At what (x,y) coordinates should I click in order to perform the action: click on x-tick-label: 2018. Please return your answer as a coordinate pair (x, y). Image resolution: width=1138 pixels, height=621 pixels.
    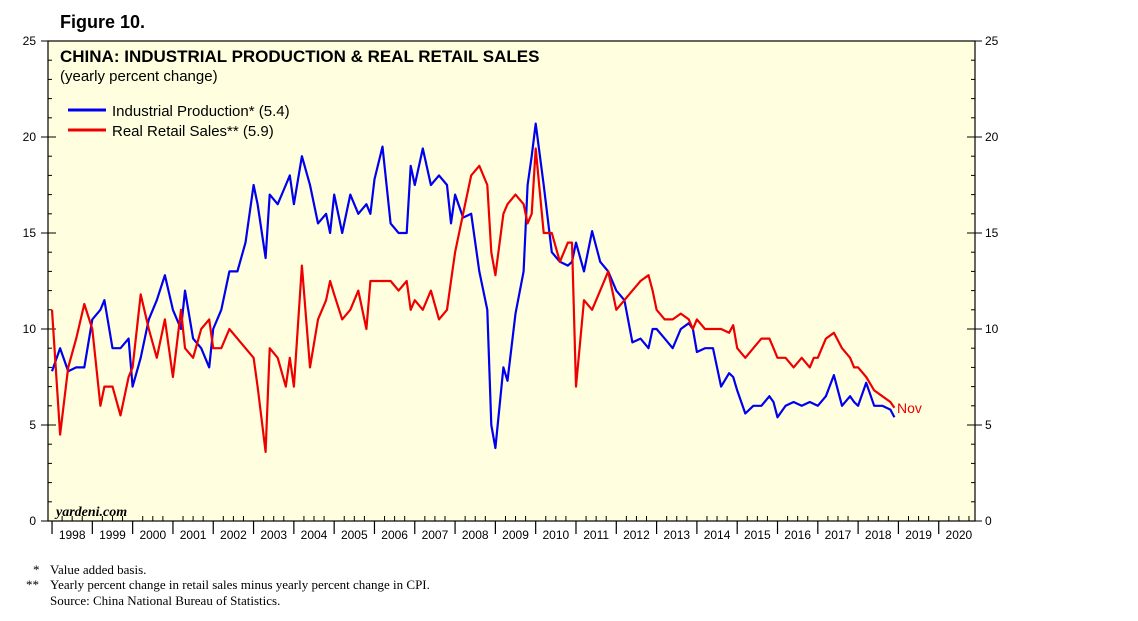
    Looking at the image, I should click on (878, 535).